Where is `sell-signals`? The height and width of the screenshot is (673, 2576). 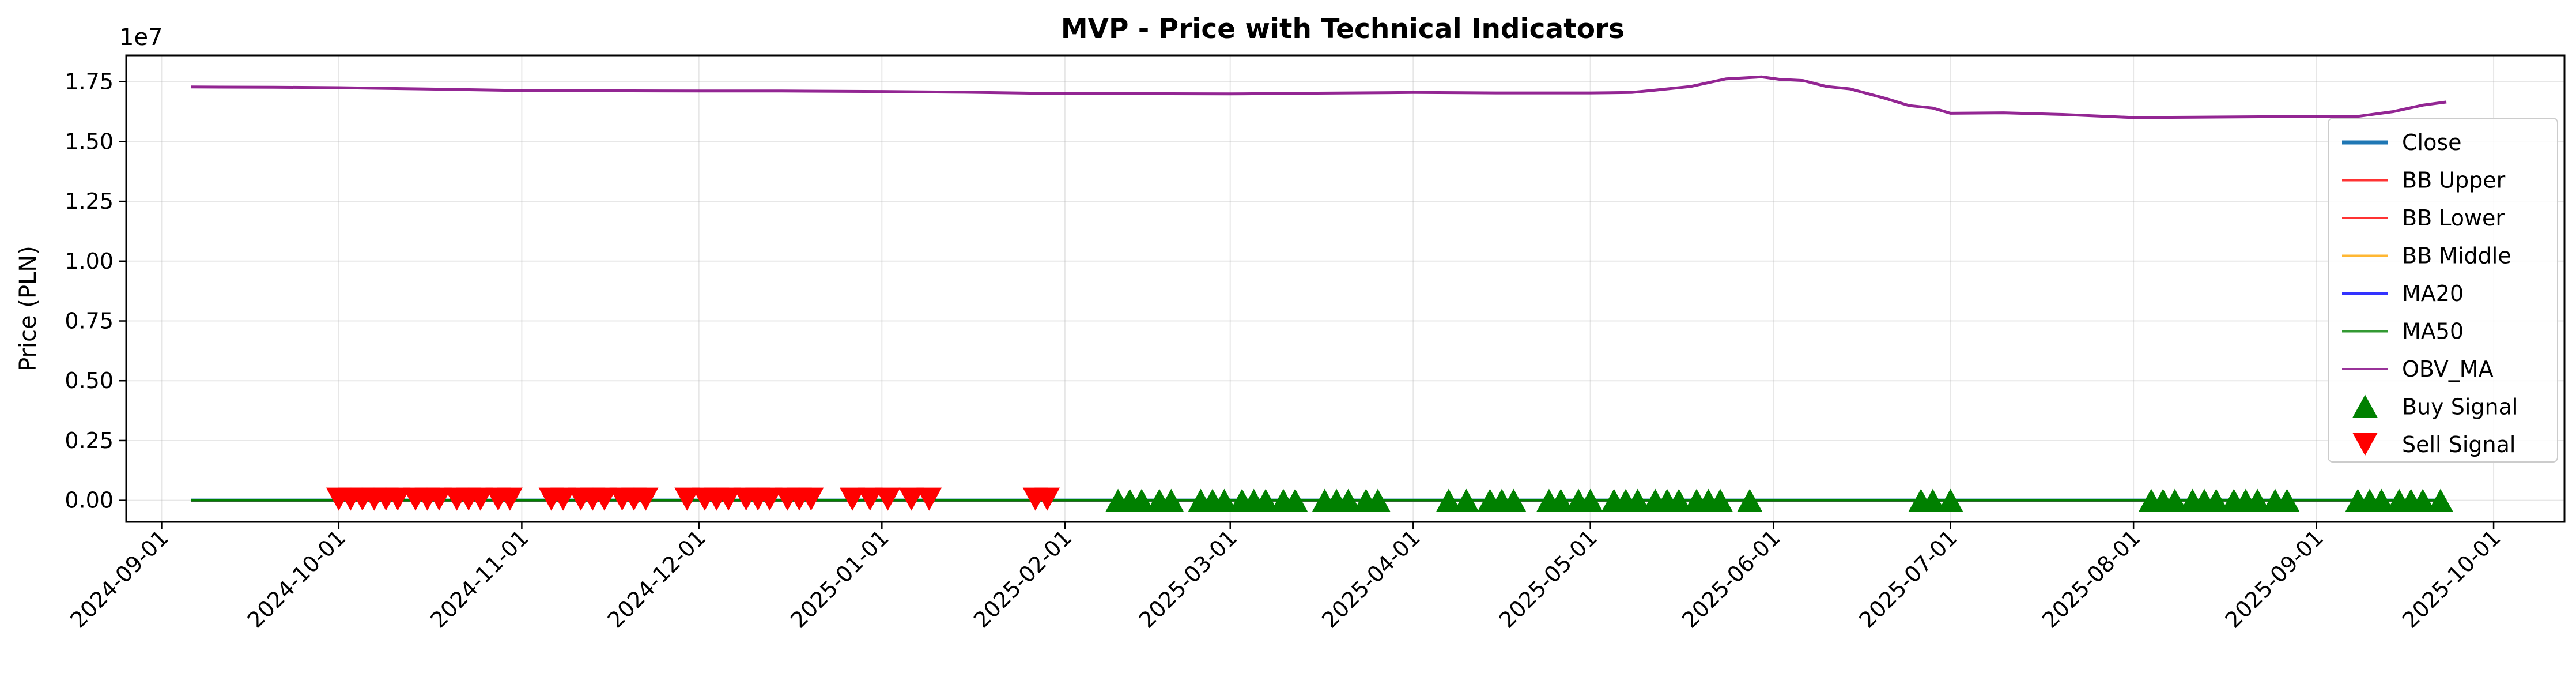 sell-signals is located at coordinates (693, 499).